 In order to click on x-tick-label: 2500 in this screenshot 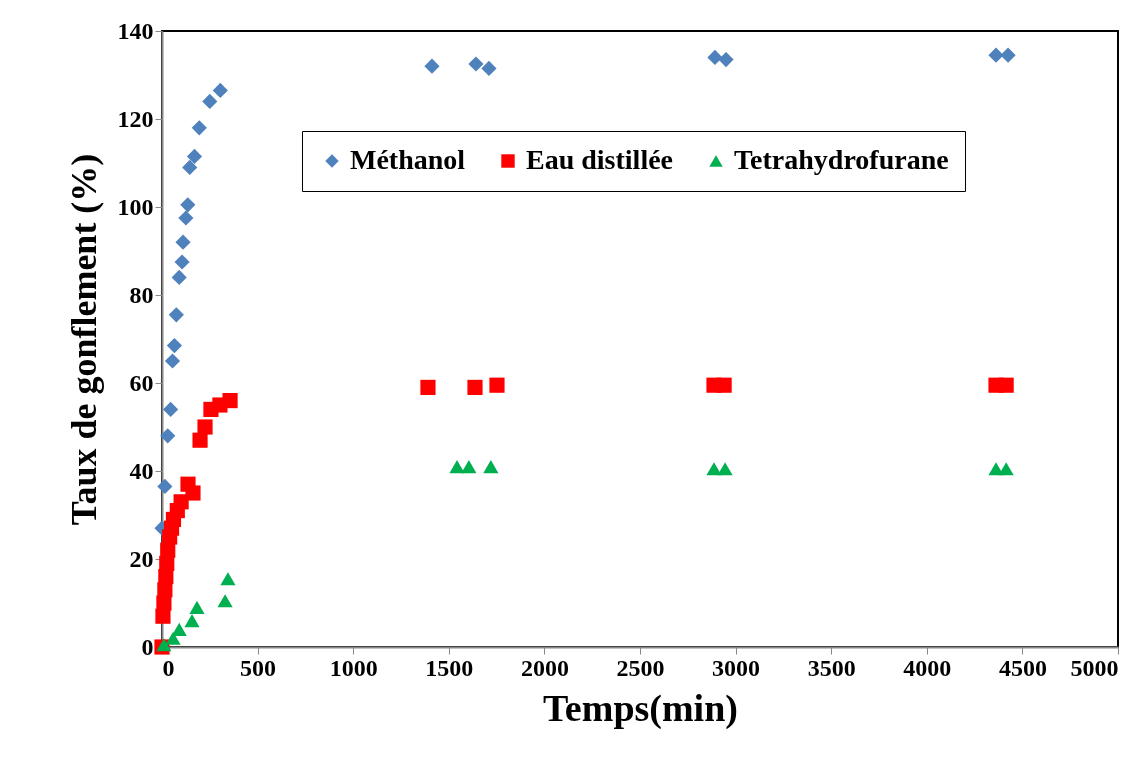, I will do `click(640, 667)`.